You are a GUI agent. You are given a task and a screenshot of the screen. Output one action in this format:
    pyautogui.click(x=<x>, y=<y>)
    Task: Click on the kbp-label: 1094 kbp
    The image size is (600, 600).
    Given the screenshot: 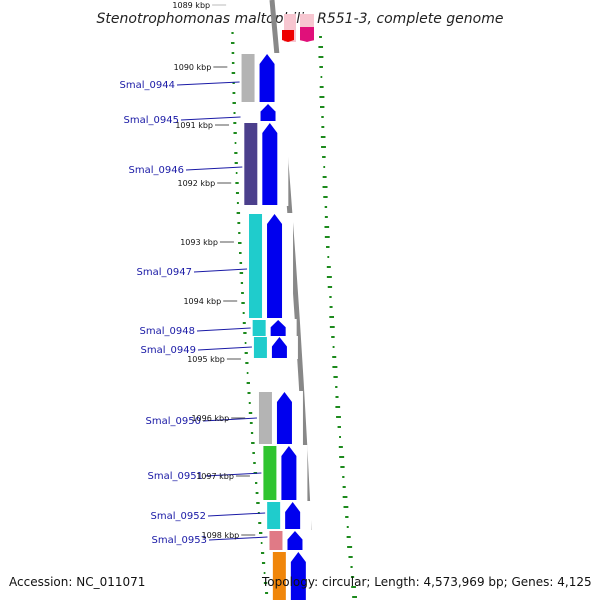 What is the action you would take?
    pyautogui.click(x=202, y=301)
    